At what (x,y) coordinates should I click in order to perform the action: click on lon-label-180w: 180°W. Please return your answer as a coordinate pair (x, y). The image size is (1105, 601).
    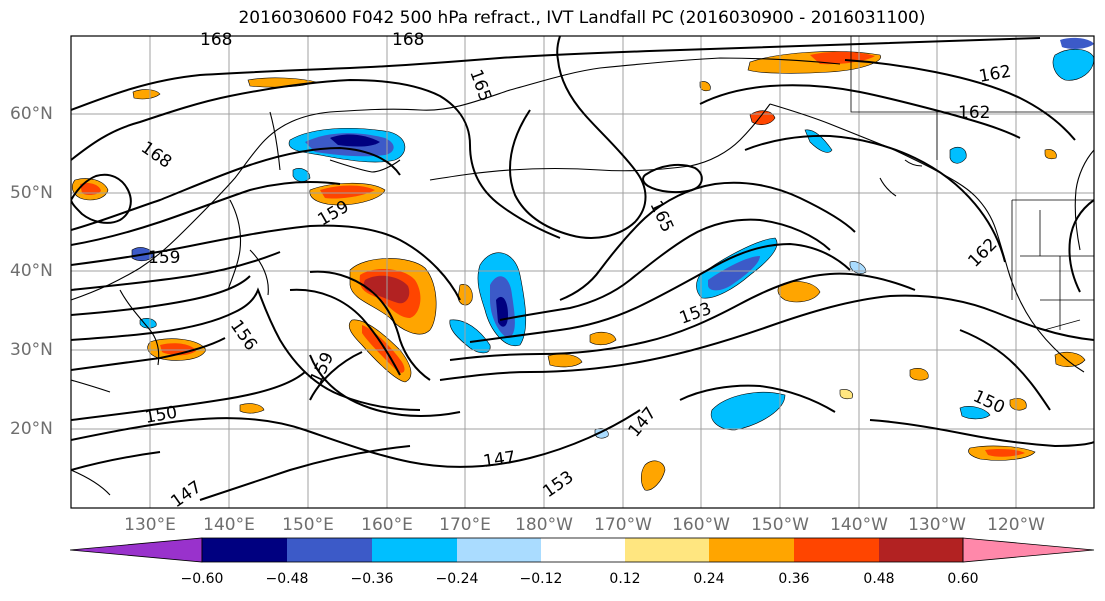
    Looking at the image, I should click on (544, 525).